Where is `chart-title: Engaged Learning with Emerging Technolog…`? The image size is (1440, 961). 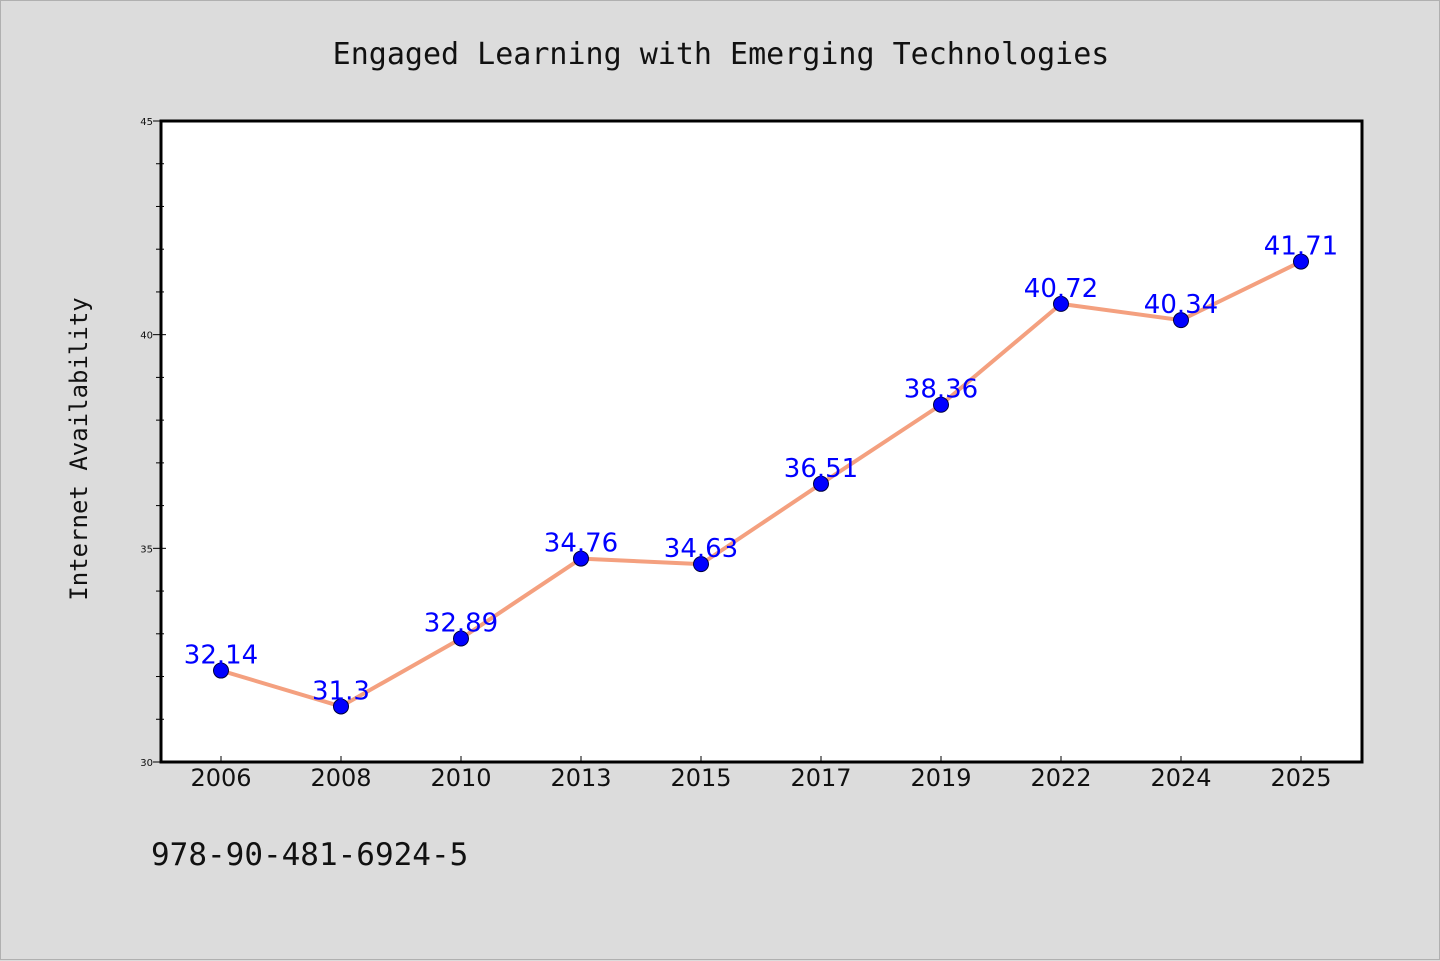
chart-title: Engaged Learning with Emerging Technolog… is located at coordinates (721, 54).